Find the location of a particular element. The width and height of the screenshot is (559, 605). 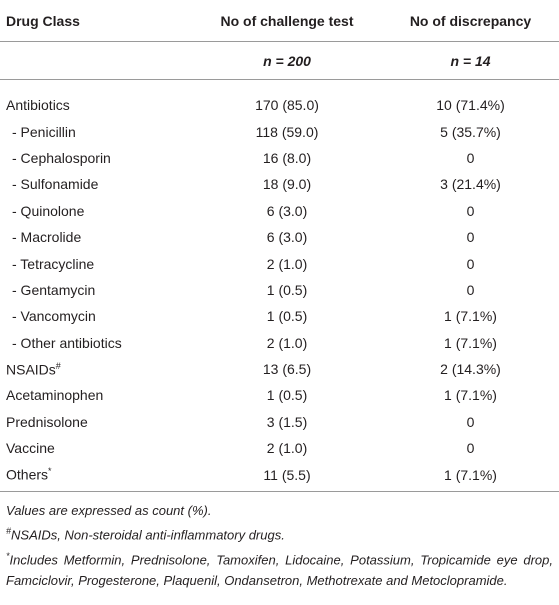

table-cell: 16 (8.0) is located at coordinates (287, 157).